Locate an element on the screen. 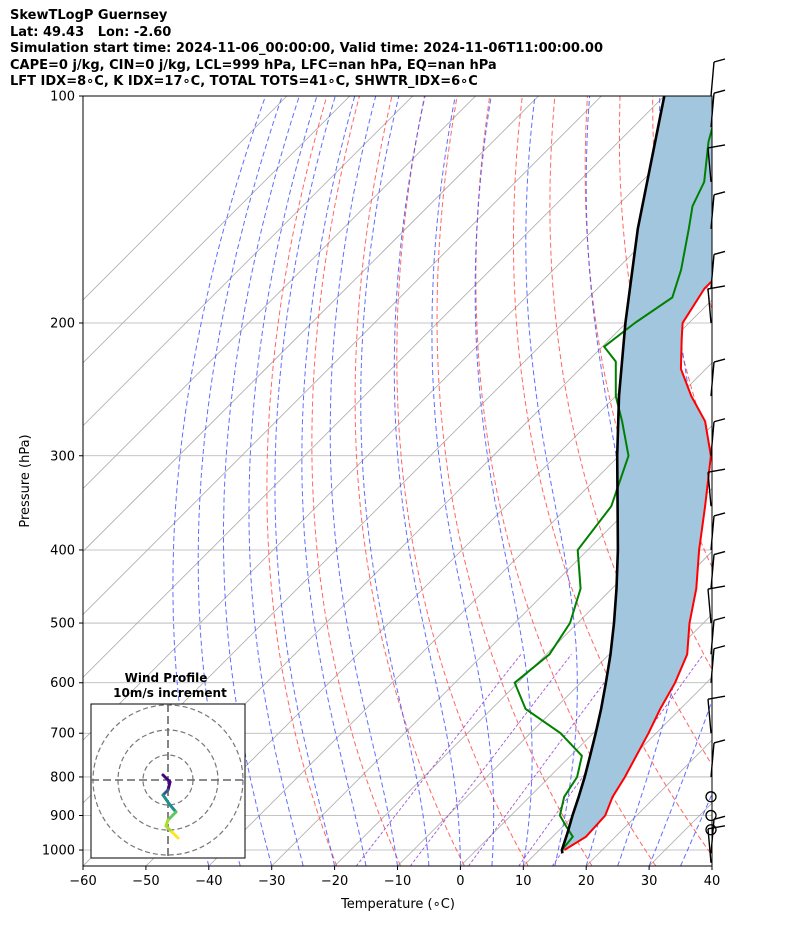  inset-title: Wind Profile is located at coordinates (166, 678).